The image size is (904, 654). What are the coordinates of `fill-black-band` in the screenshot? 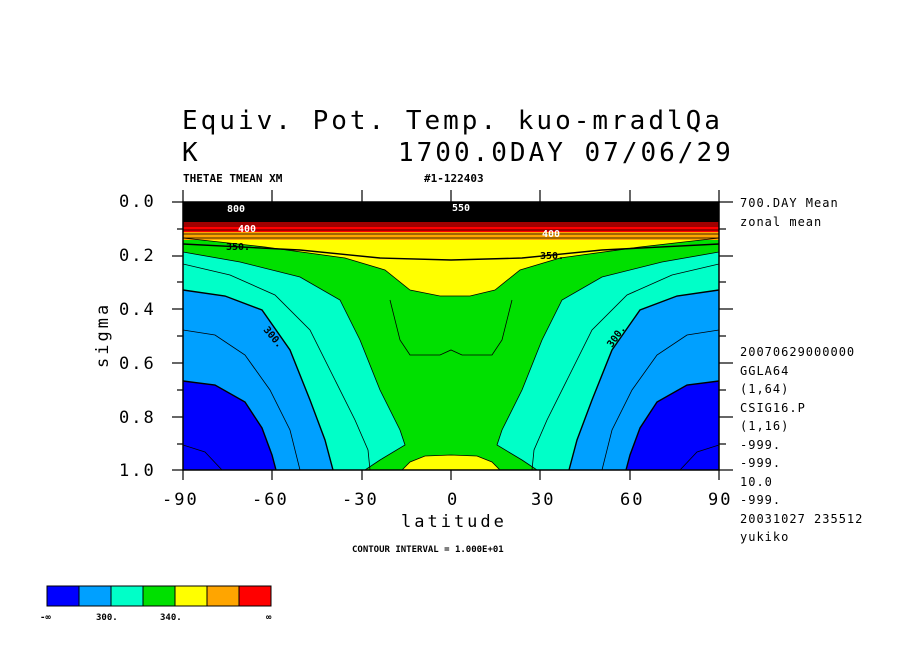 It's located at (451, 212).